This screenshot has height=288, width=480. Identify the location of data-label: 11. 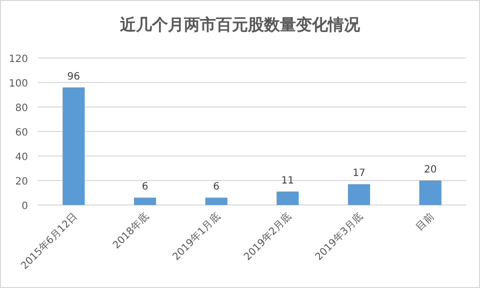
(287, 181).